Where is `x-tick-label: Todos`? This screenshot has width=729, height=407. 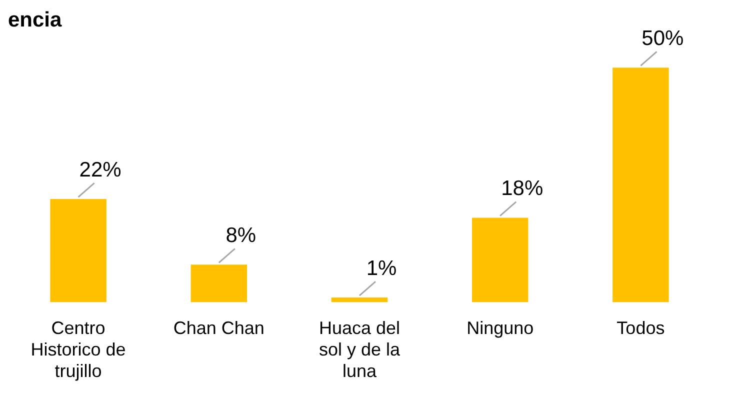 x-tick-label: Todos is located at coordinates (640, 328).